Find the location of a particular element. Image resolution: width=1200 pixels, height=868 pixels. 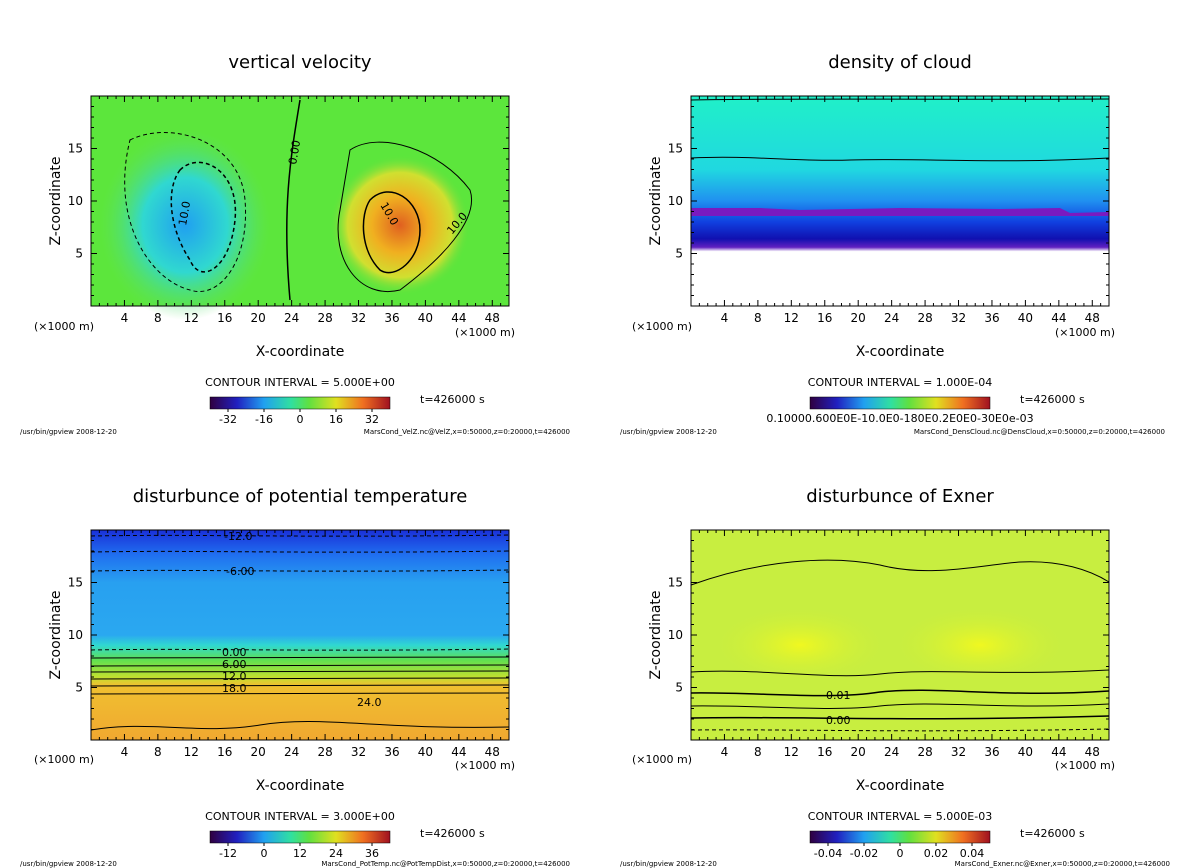

contour-label: 24.0 is located at coordinates (369, 702).